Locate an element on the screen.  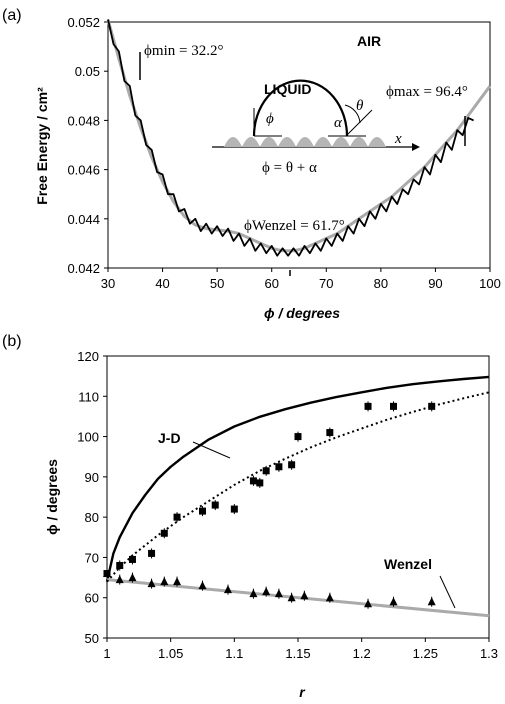
y-tick-label: 50 is located at coordinates (92, 638).